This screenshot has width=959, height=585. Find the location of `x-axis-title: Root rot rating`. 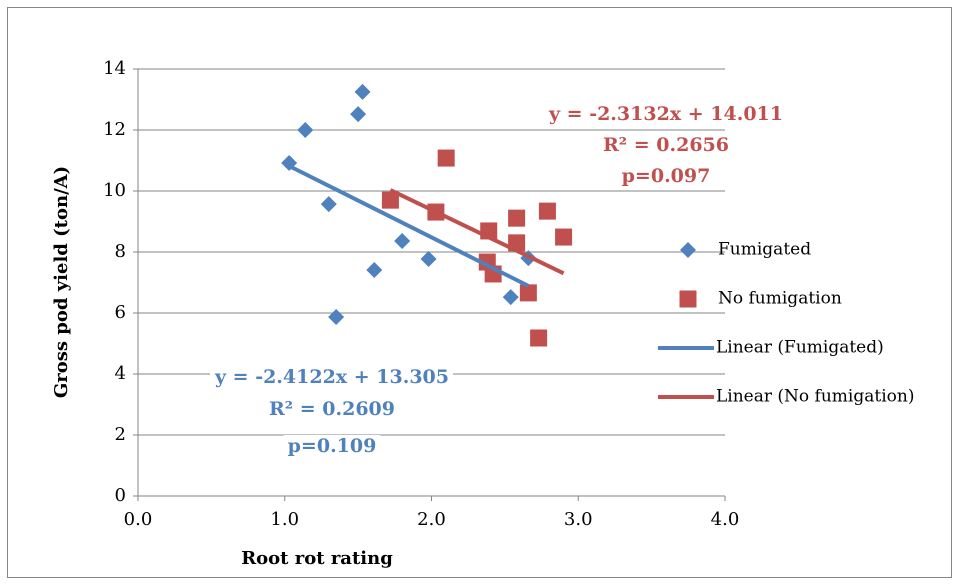

x-axis-title: Root rot rating is located at coordinates (317, 558).